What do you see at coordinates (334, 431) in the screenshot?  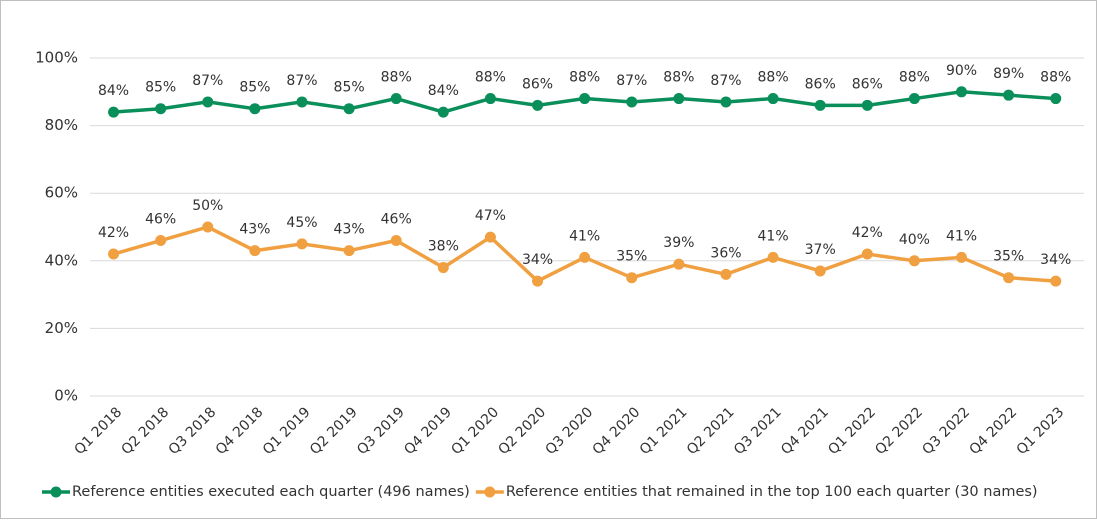 I see `x-tick-label: Q2 2019` at bounding box center [334, 431].